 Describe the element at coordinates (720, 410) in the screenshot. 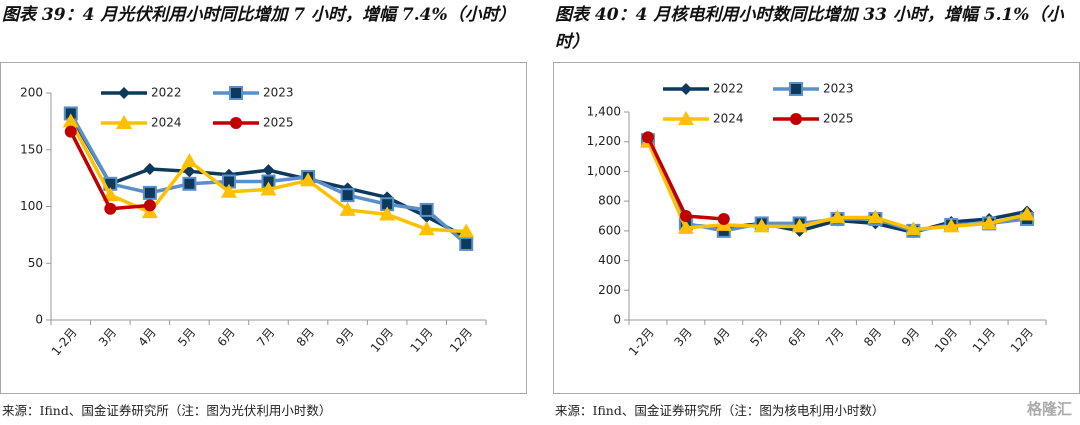

I see `source: 来源：Ifind、国金证券研究所（注：图为核电利用小时数）` at that location.